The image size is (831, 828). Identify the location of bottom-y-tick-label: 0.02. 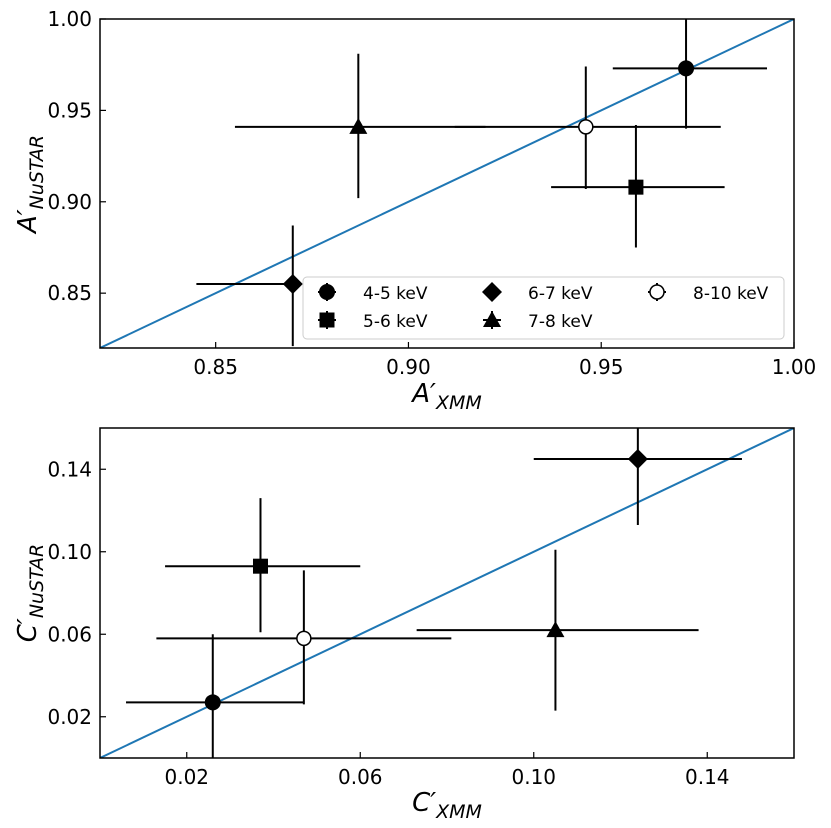
(69, 717).